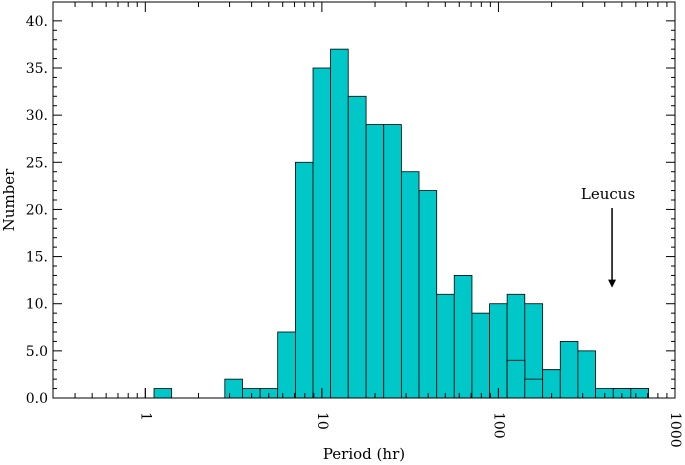 Image resolution: width=685 pixels, height=465 pixels. What do you see at coordinates (145, 416) in the screenshot?
I see `x-tick-label: 1` at bounding box center [145, 416].